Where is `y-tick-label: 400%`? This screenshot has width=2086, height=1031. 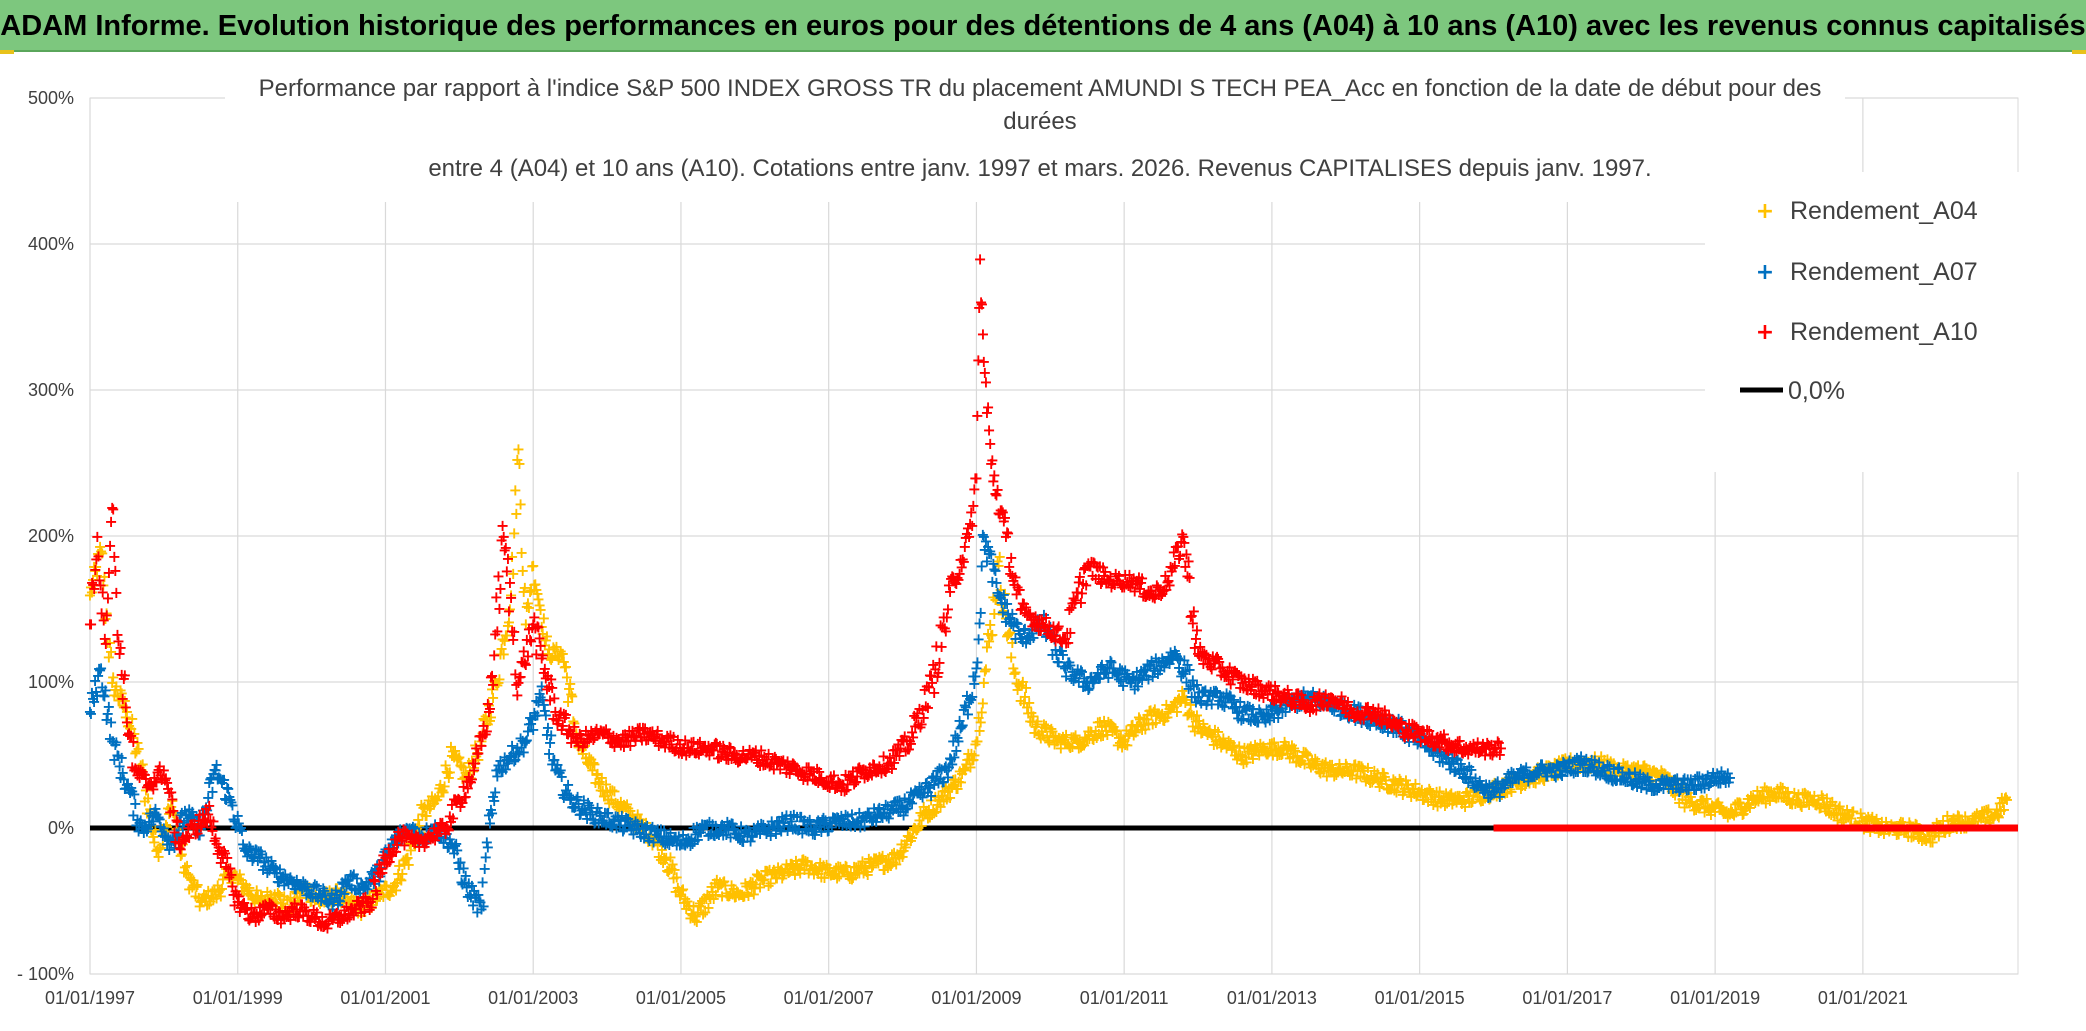 y-tick-label: 400% is located at coordinates (51, 244).